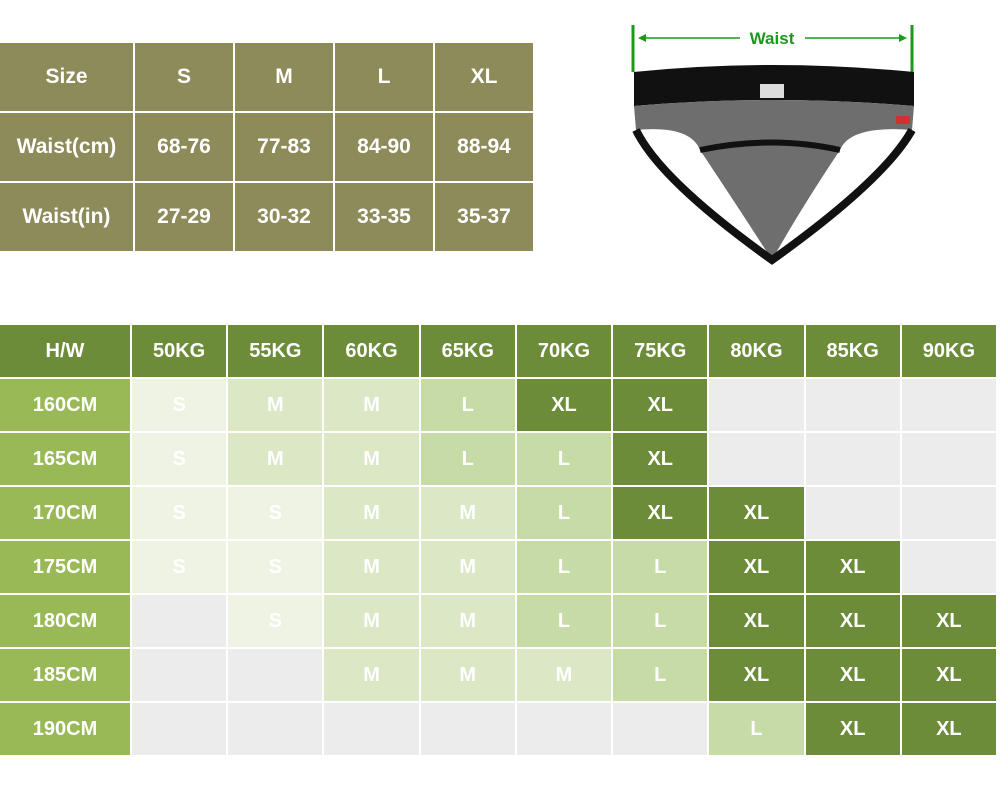 The width and height of the screenshot is (1000, 800). Describe the element at coordinates (485, 78) in the screenshot. I see `header-cell: XL` at that location.